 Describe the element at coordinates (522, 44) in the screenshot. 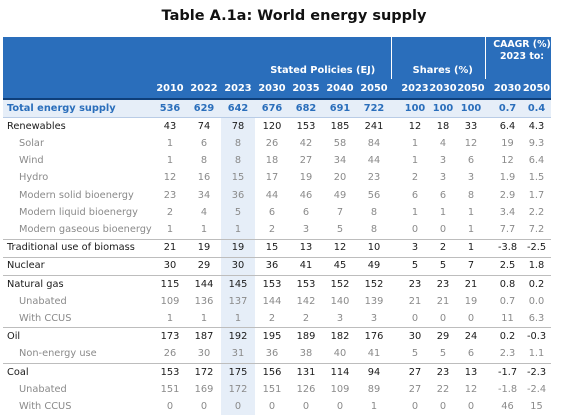

I see `caagr-header-line1: CAAGR (%)` at that location.